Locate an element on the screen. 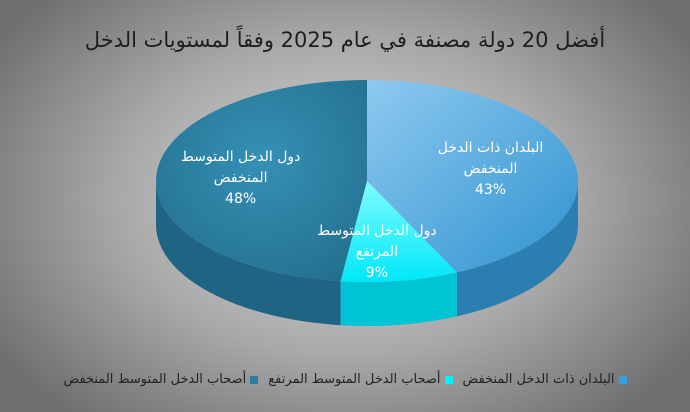  legend-item: البلدان ذات الدخل المنخفض is located at coordinates (545, 379).